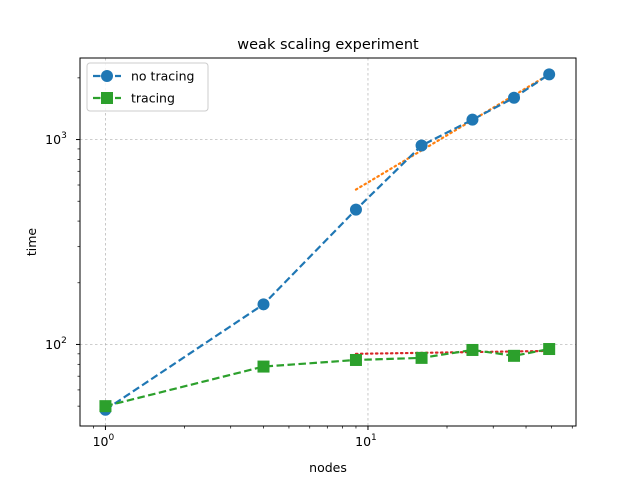  Describe the element at coordinates (162, 76) in the screenshot. I see `legend-label: no tracing` at that location.